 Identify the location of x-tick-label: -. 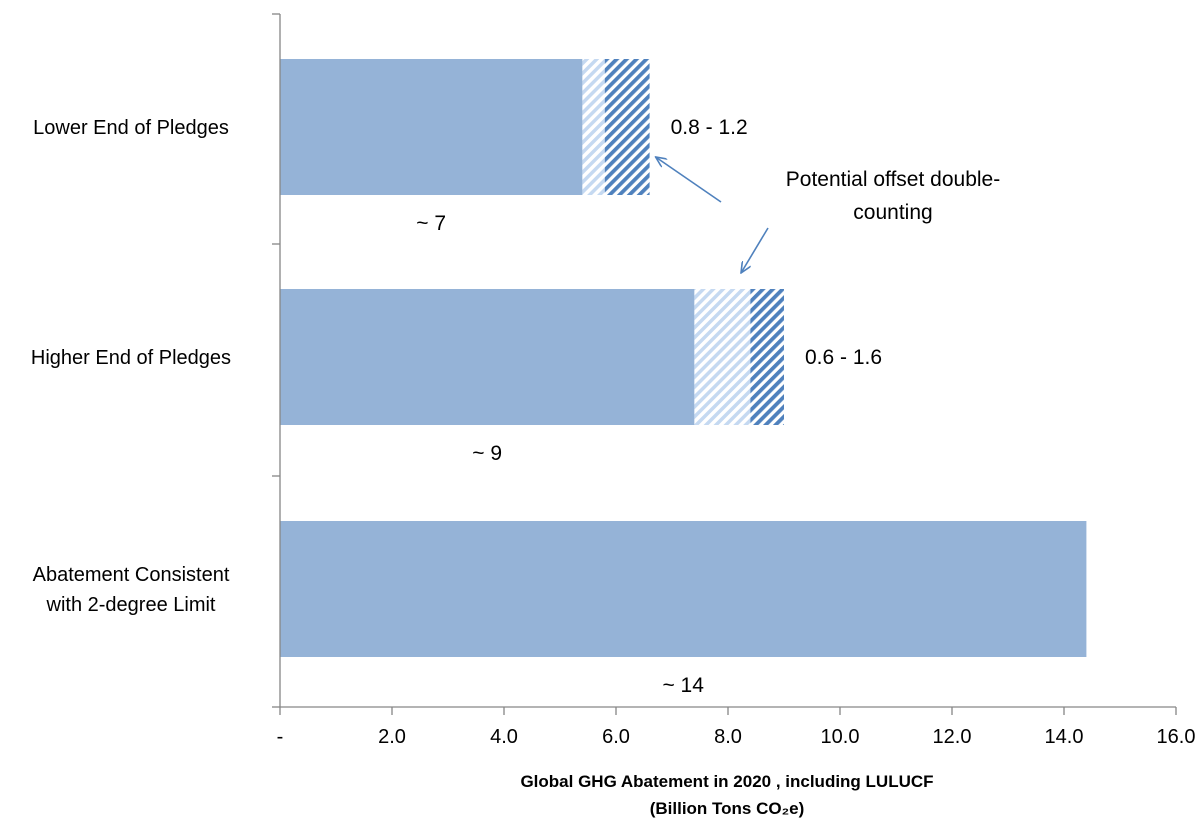
(280, 737).